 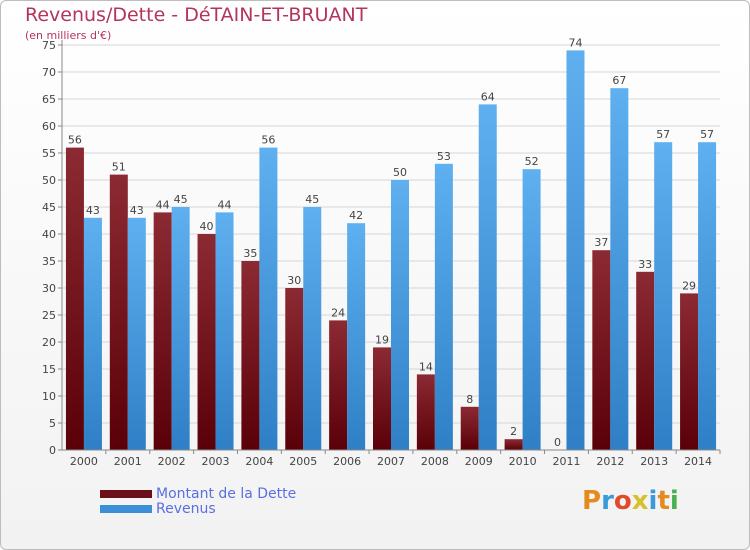 I want to click on x-tick-label: 2004, so click(x=259, y=461).